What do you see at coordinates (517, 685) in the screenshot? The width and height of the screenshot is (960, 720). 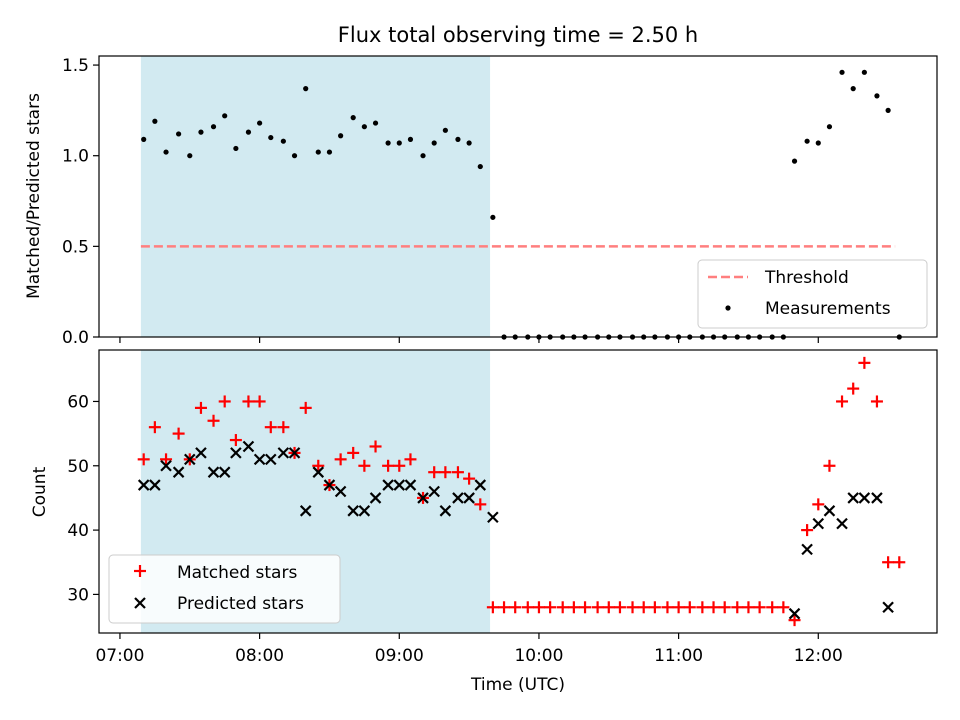 I see `x-axis-label: Time (UTC)` at bounding box center [517, 685].